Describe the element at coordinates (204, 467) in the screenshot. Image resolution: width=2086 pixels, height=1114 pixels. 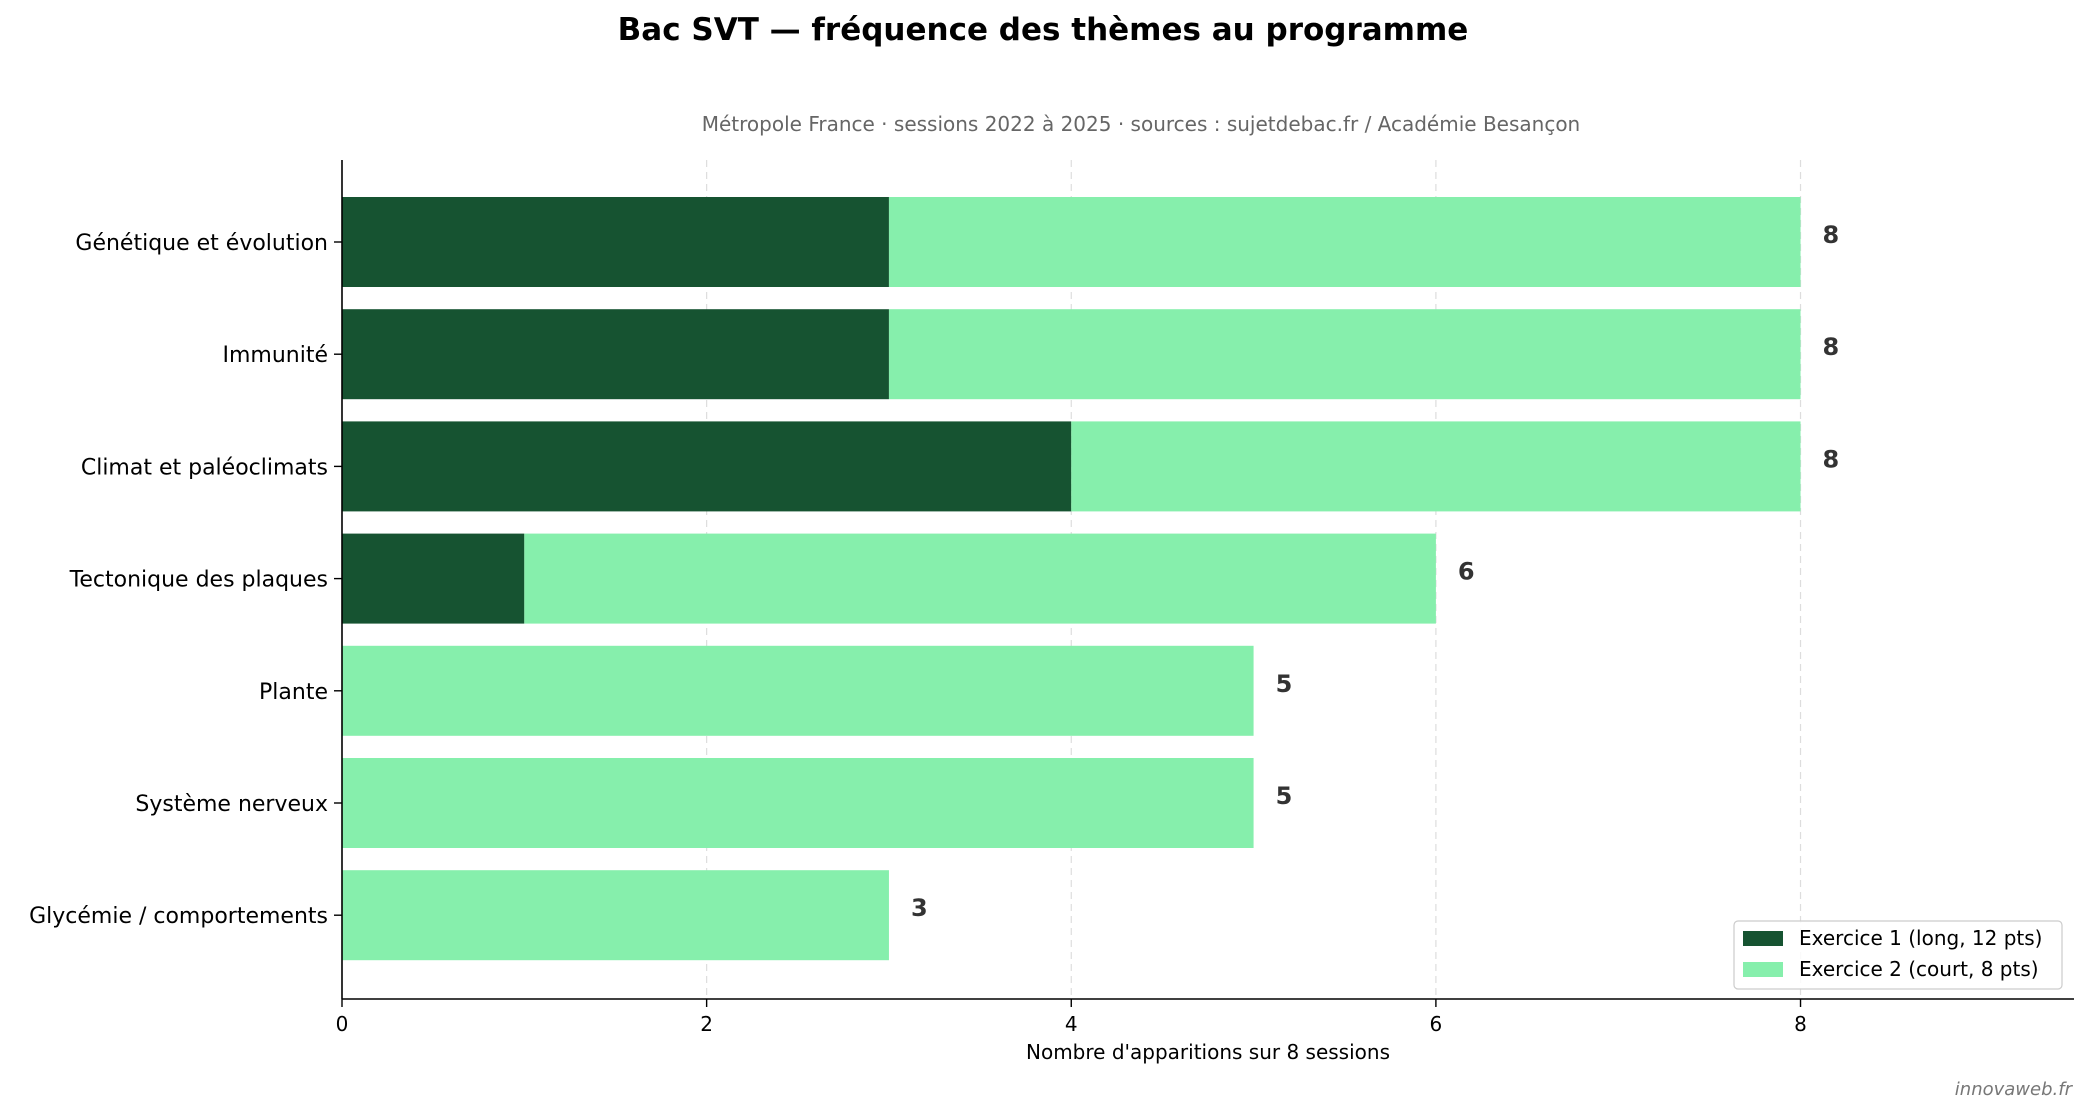
I see `category-label: Climat et paléoclimats` at that location.